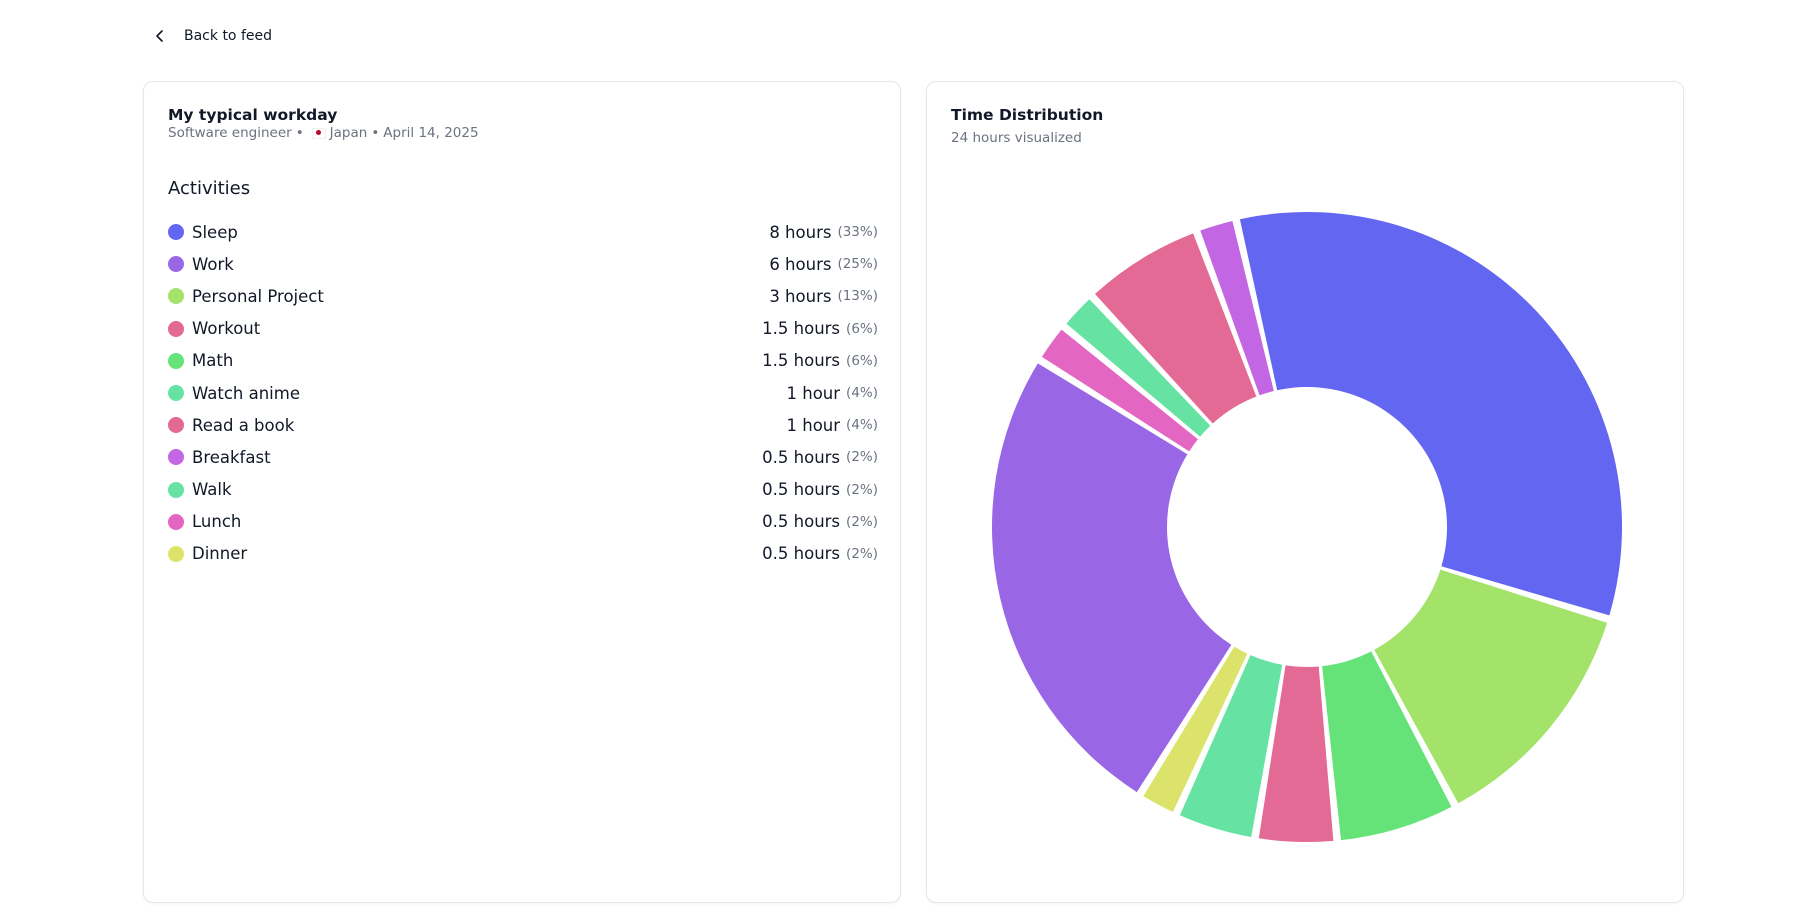  What do you see at coordinates (258, 296) in the screenshot?
I see `activity-name: Personal Project` at bounding box center [258, 296].